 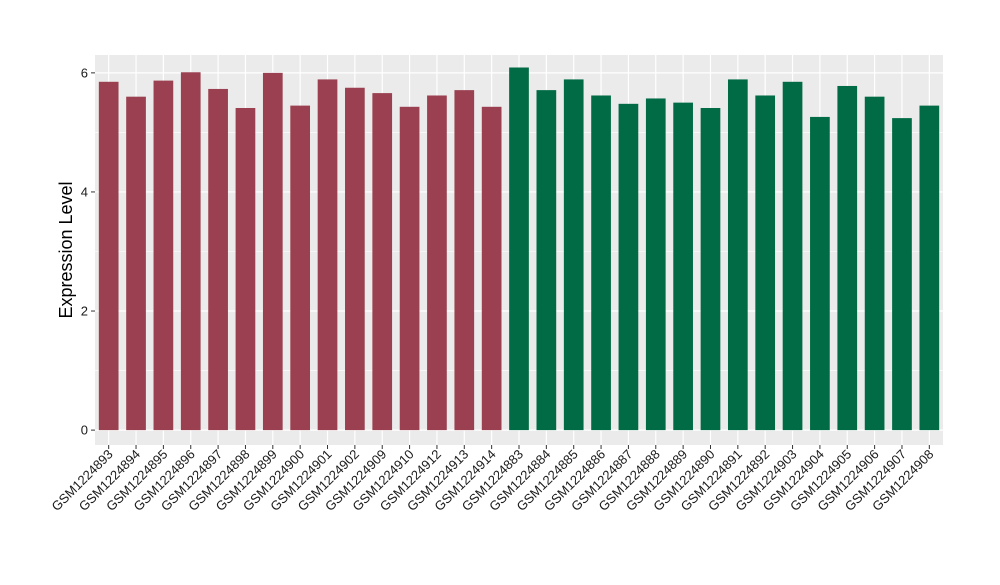 I want to click on bar-GSM1224885, so click(x=573, y=255).